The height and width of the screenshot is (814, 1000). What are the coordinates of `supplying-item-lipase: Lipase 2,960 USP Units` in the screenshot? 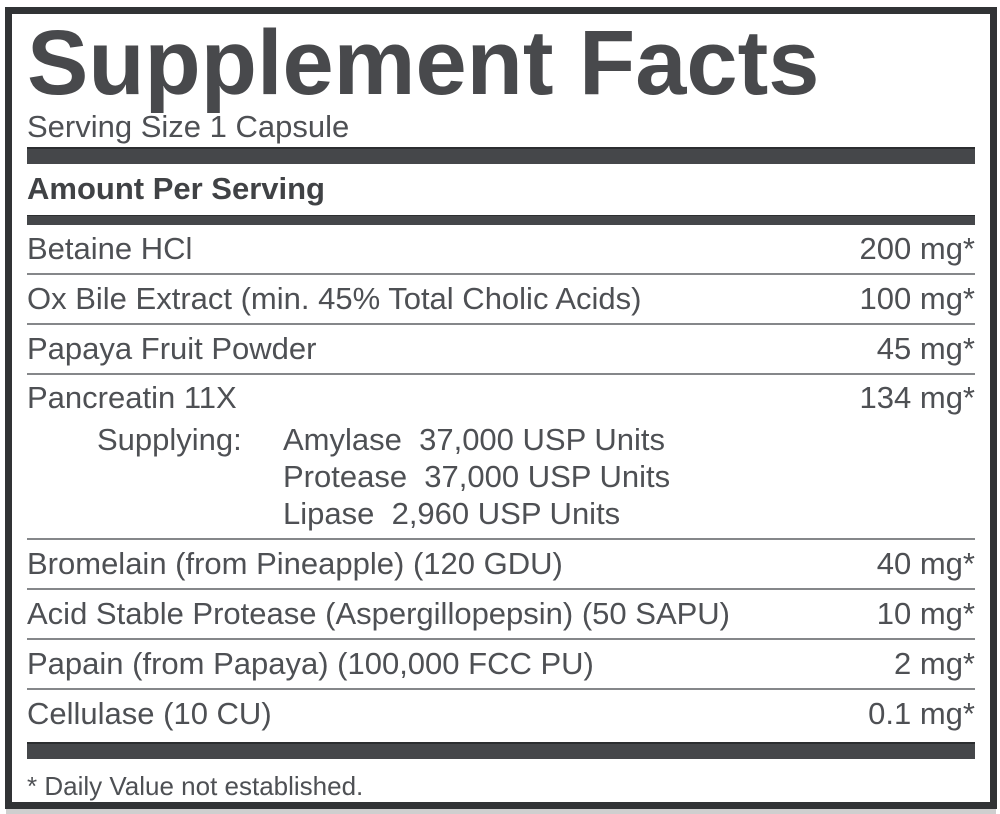 It's located at (452, 514).